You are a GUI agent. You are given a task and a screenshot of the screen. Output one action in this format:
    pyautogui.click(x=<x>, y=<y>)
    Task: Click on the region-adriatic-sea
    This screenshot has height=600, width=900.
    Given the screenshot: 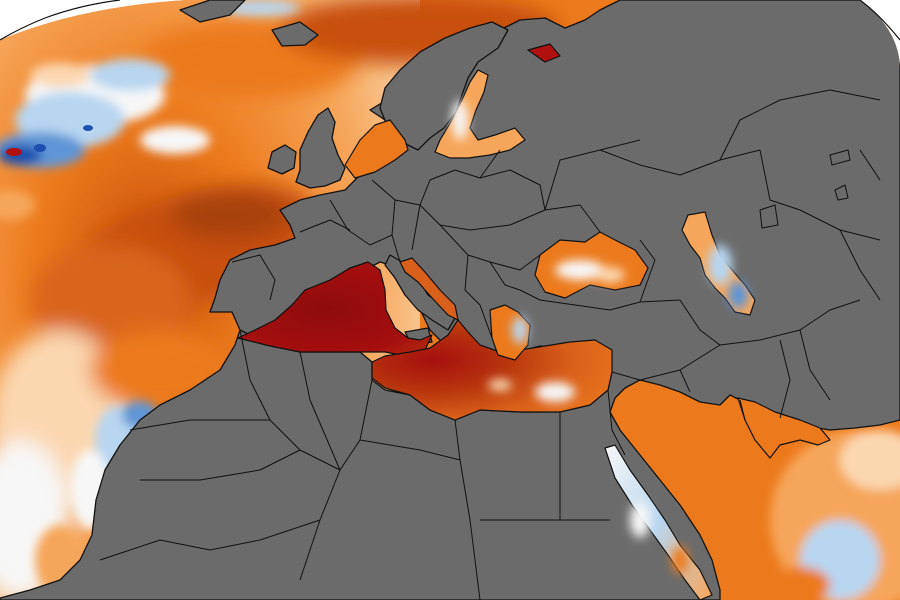 What is the action you would take?
    pyautogui.click(x=429, y=289)
    